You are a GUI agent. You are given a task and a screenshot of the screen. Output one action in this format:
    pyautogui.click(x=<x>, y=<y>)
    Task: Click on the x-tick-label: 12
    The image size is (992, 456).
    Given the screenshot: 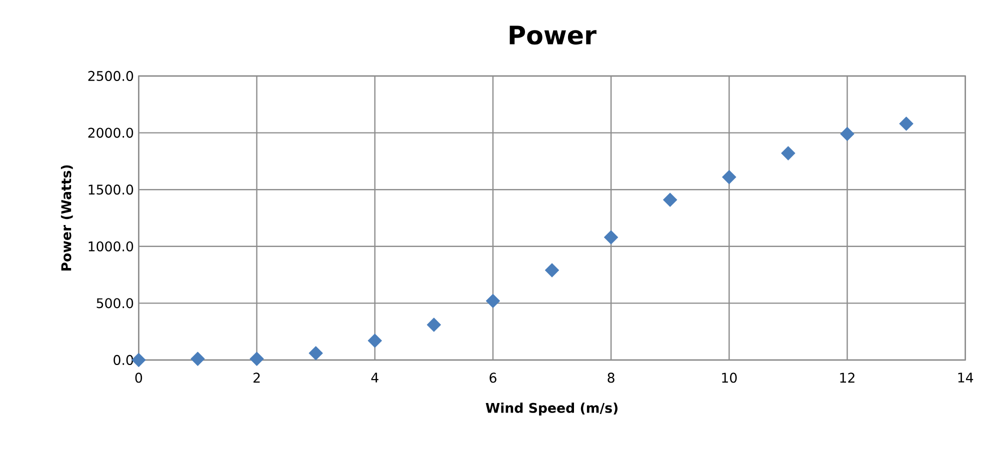 What is the action you would take?
    pyautogui.click(x=847, y=377)
    